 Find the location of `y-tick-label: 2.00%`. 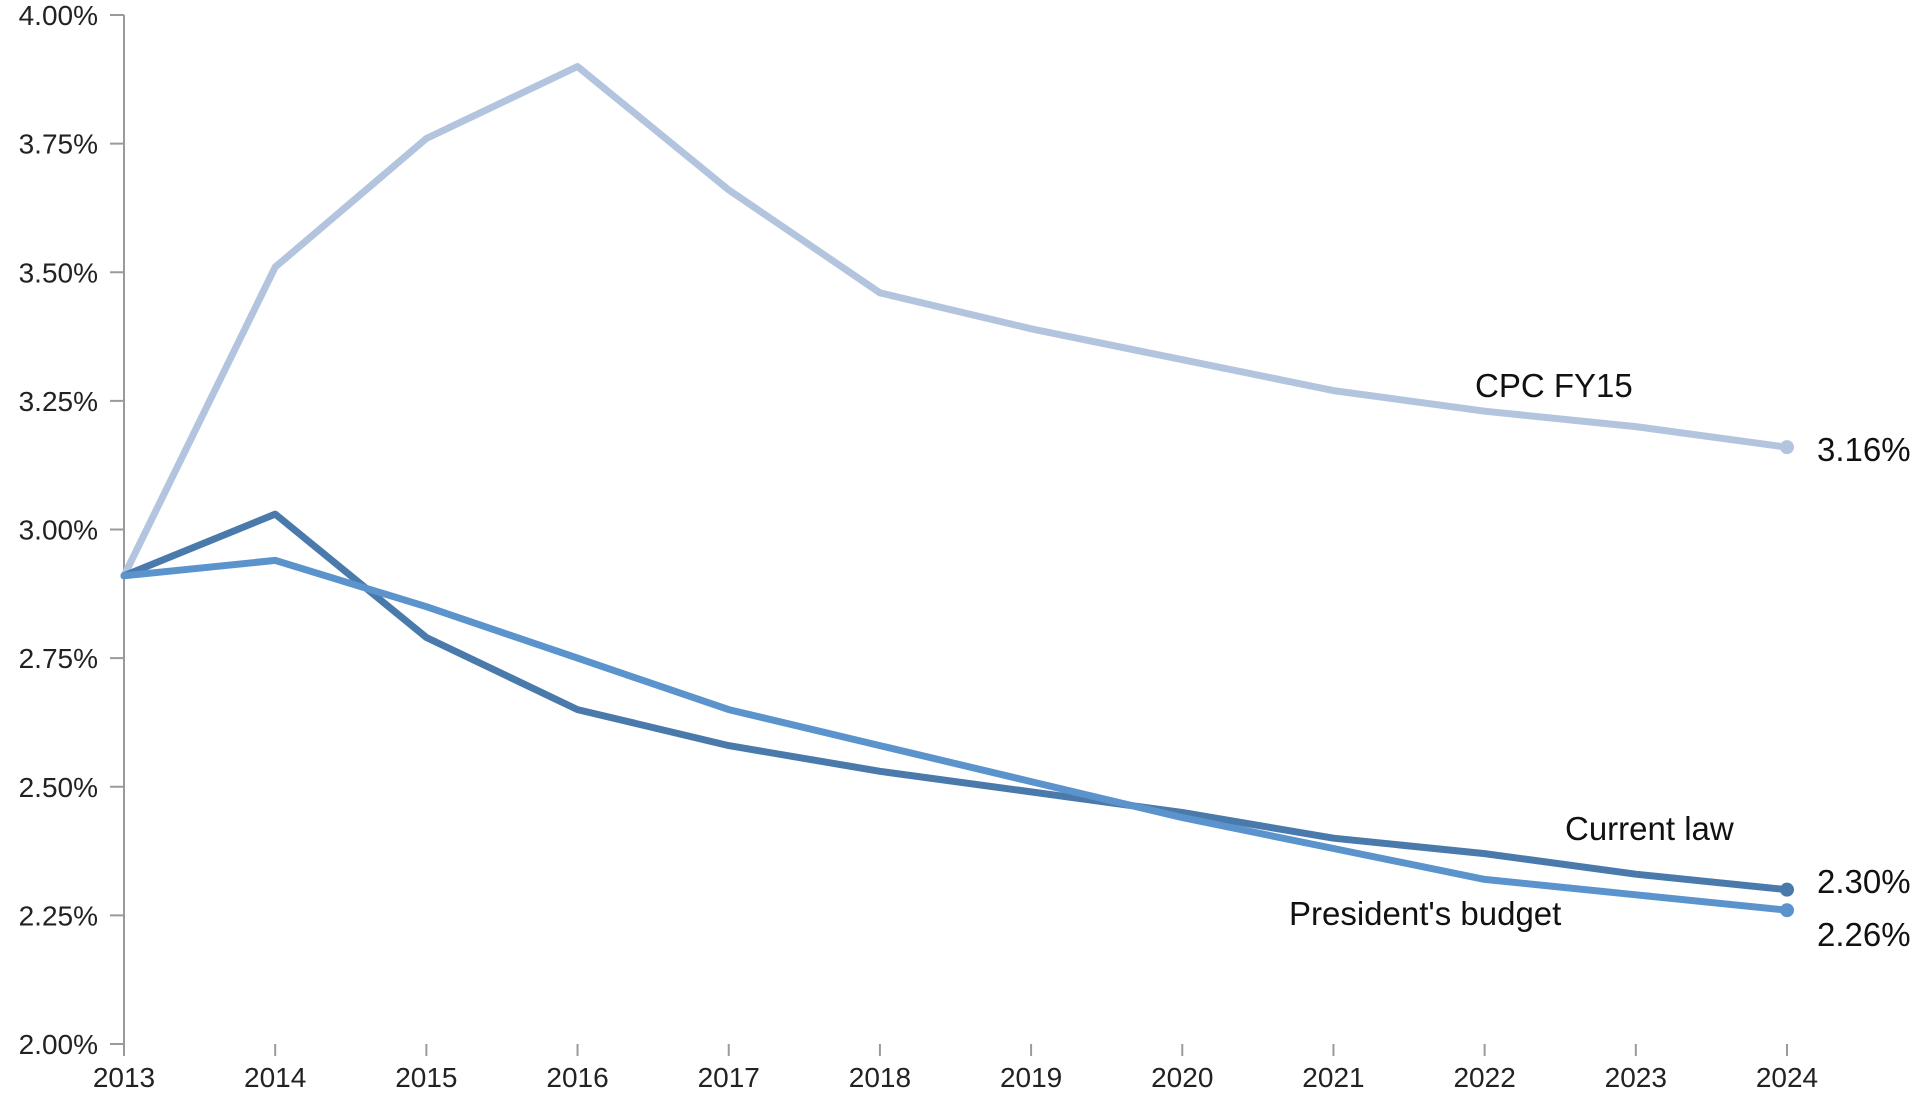

y-tick-label: 2.00% is located at coordinates (58, 1044).